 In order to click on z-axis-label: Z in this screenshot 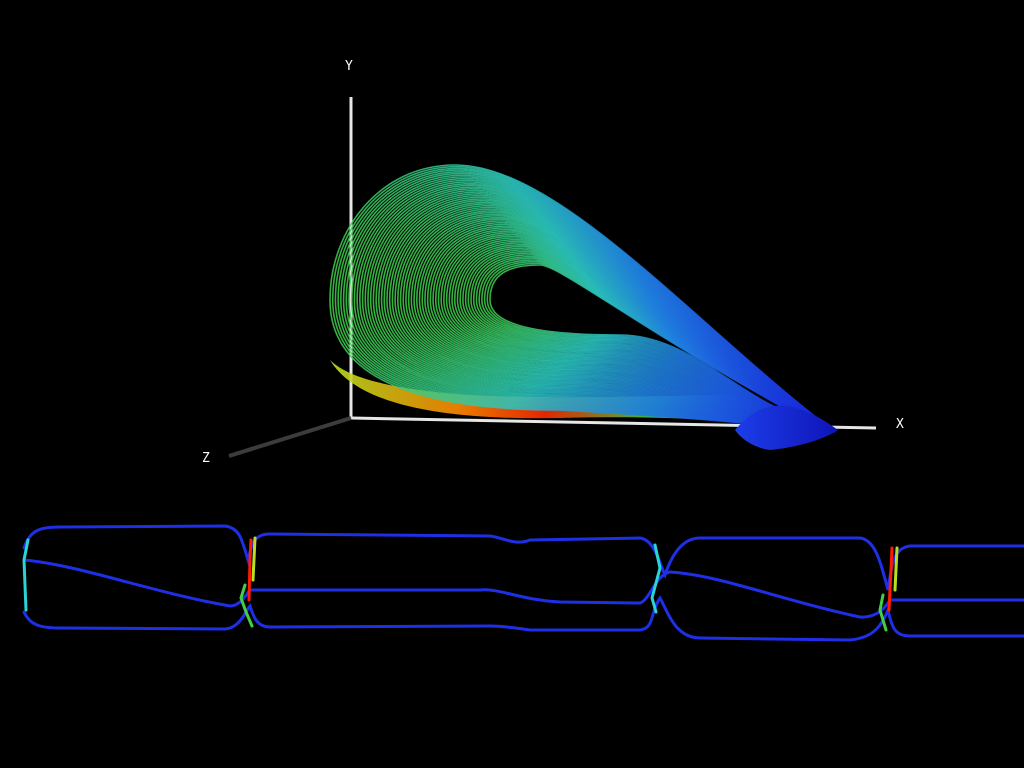, I will do `click(206, 458)`.